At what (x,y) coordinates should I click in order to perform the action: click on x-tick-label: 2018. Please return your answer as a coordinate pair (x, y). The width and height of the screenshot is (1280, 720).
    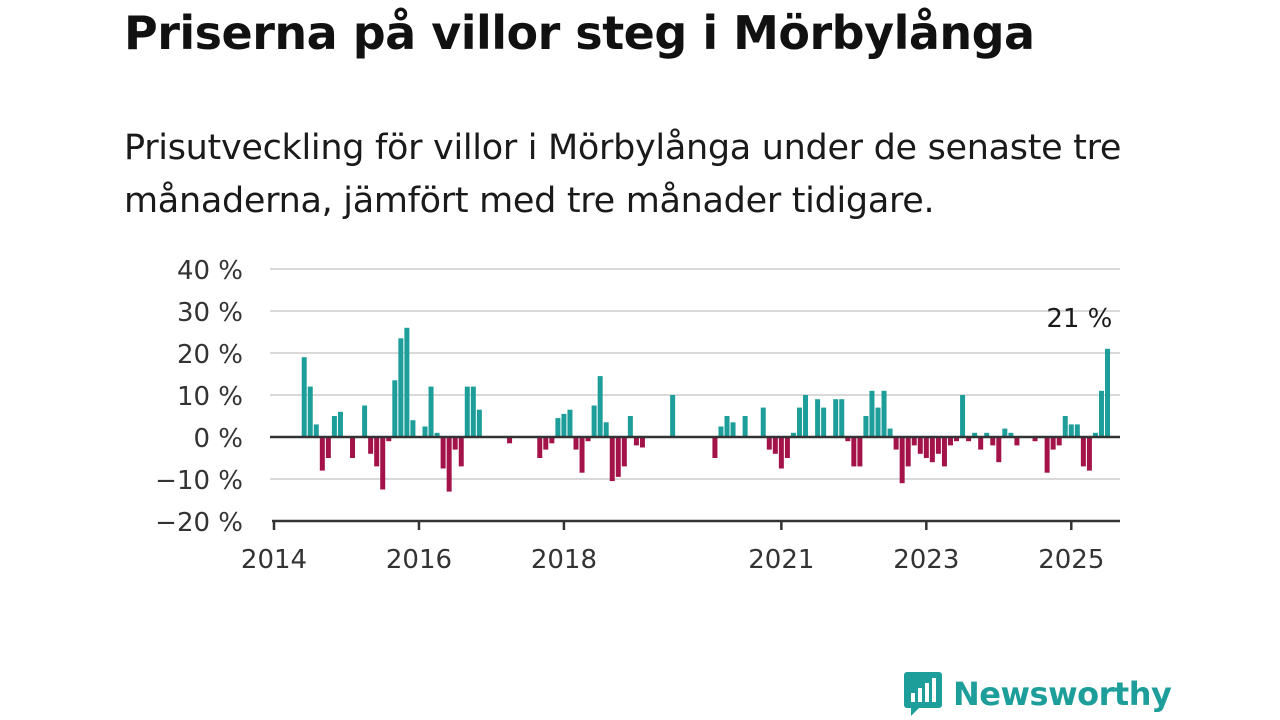
    Looking at the image, I should click on (564, 560).